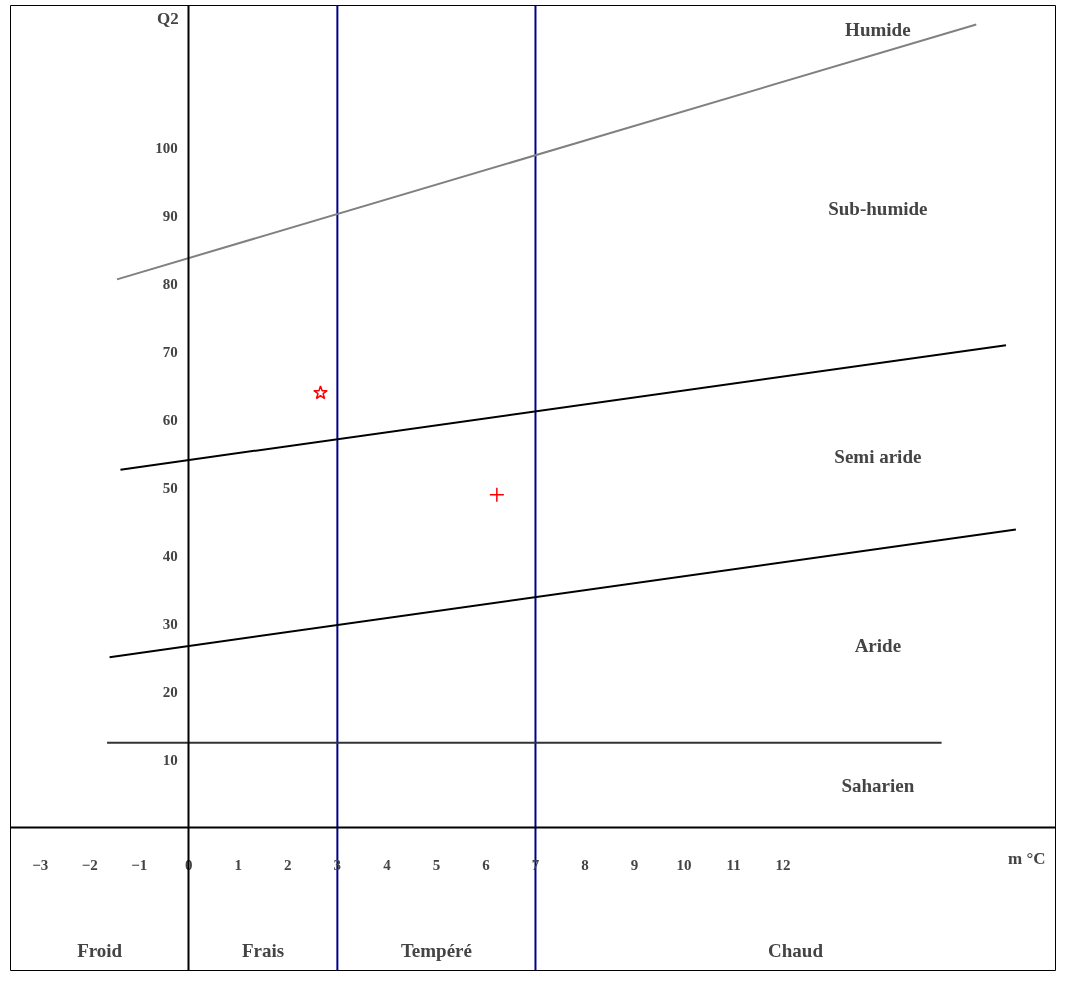  What do you see at coordinates (288, 864) in the screenshot?
I see `x-tick-label: 2` at bounding box center [288, 864].